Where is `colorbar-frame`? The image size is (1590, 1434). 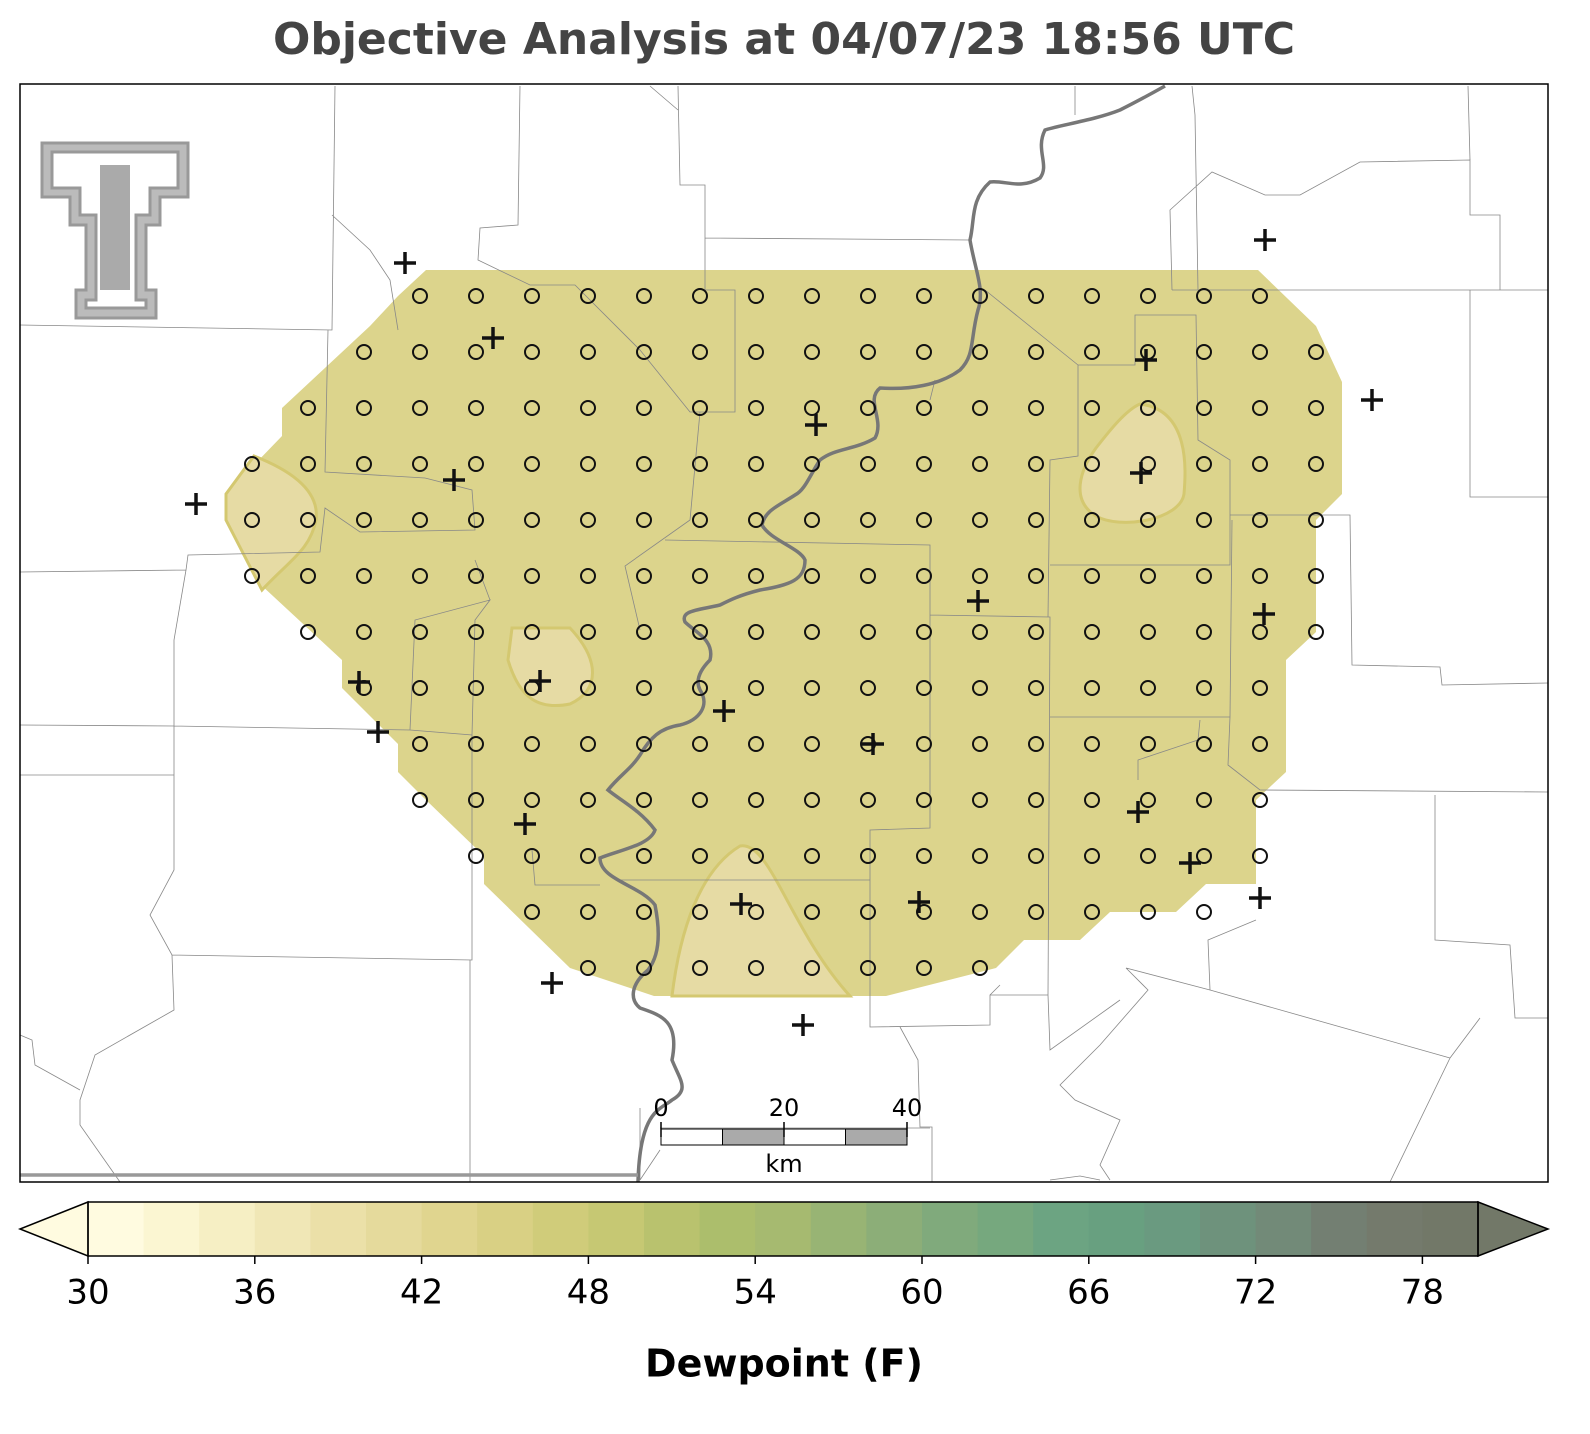 colorbar-frame is located at coordinates (783, 1229).